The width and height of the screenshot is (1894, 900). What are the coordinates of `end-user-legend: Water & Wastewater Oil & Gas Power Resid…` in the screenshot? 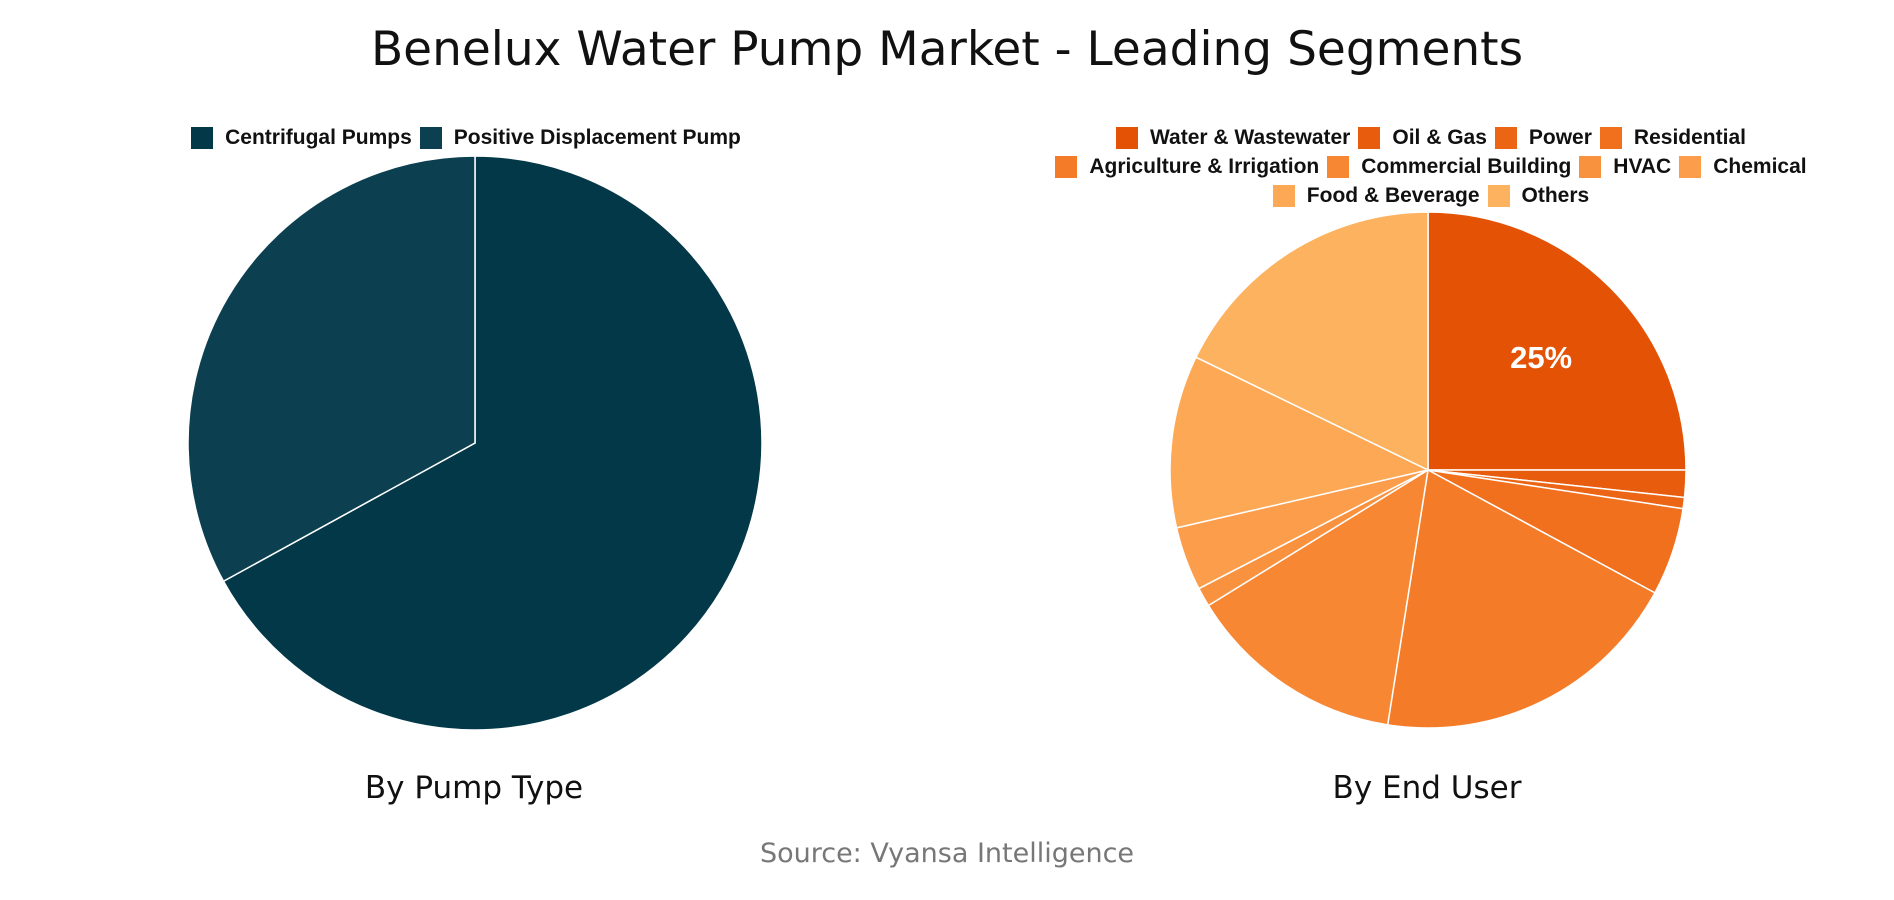 It's located at (1435, 166).